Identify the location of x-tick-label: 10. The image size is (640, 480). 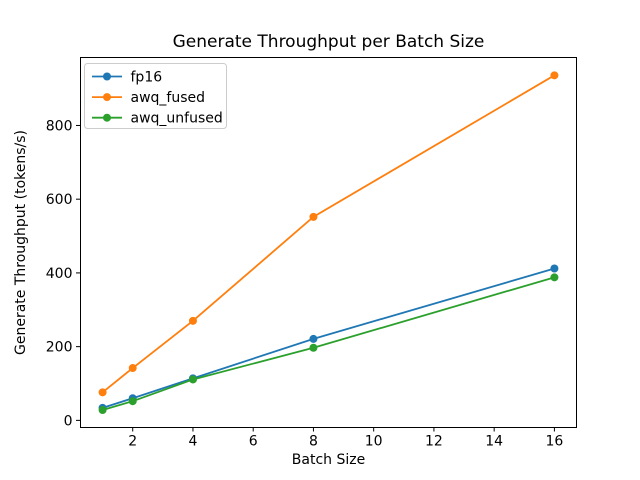
(374, 442).